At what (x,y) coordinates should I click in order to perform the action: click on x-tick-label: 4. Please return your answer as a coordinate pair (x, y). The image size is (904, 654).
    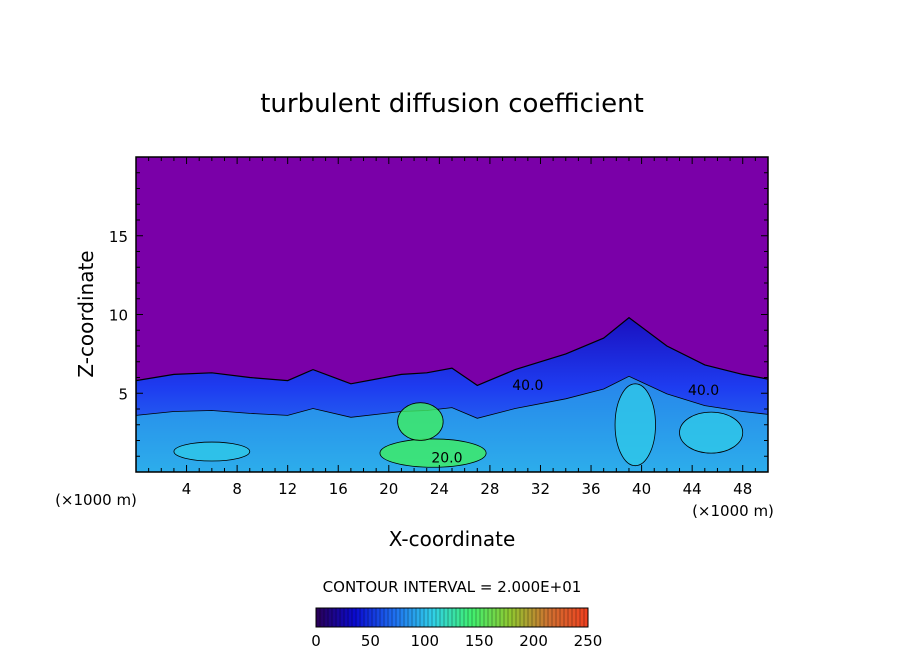
    Looking at the image, I should click on (187, 489).